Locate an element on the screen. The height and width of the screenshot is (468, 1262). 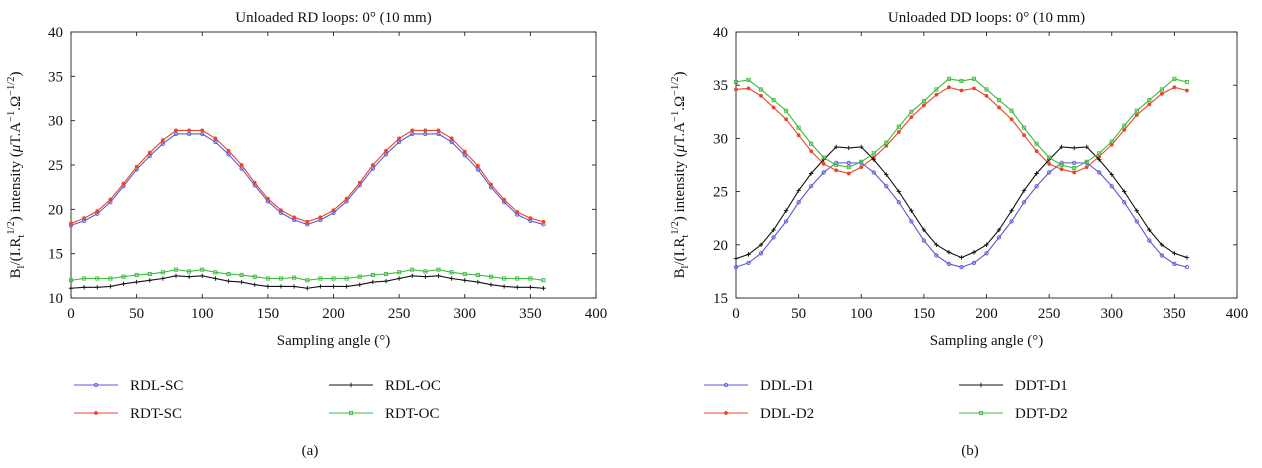
chart-title: Unloaded DD loops: 0° (10 mm) is located at coordinates (986, 18).